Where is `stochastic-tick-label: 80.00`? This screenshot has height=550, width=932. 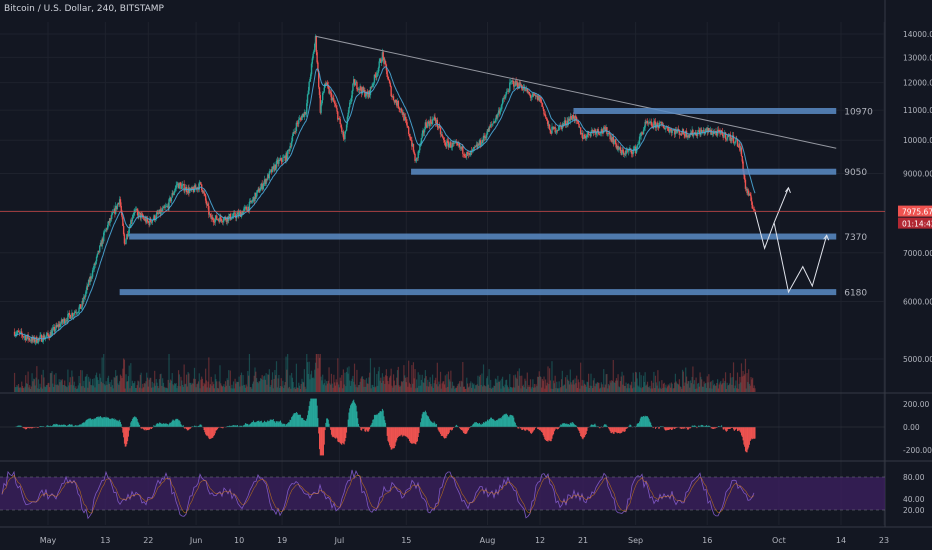
stochastic-tick-label: 80.00 is located at coordinates (914, 477).